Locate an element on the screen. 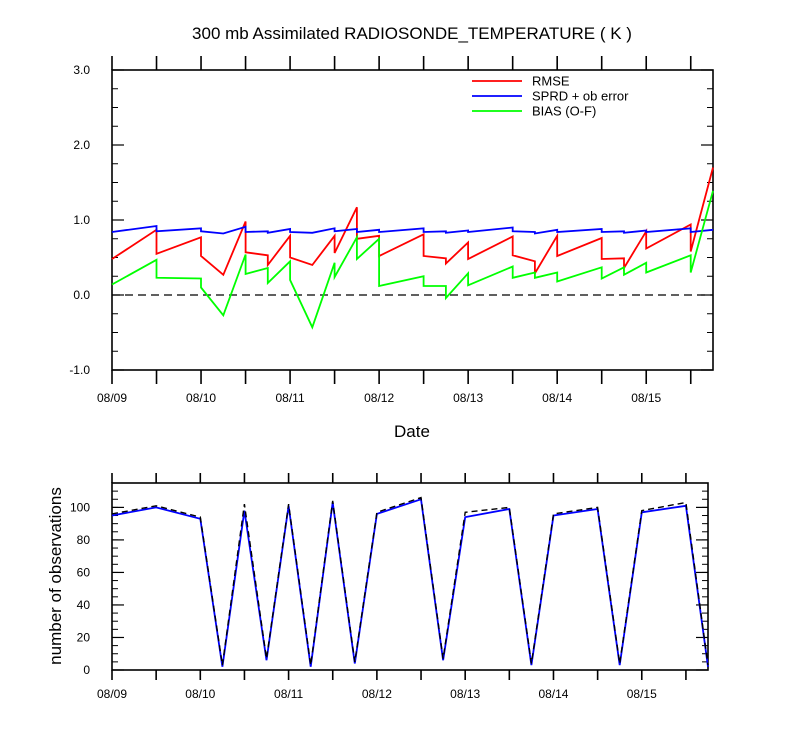 This screenshot has height=750, width=800. series-line-rmse is located at coordinates (412, 222).